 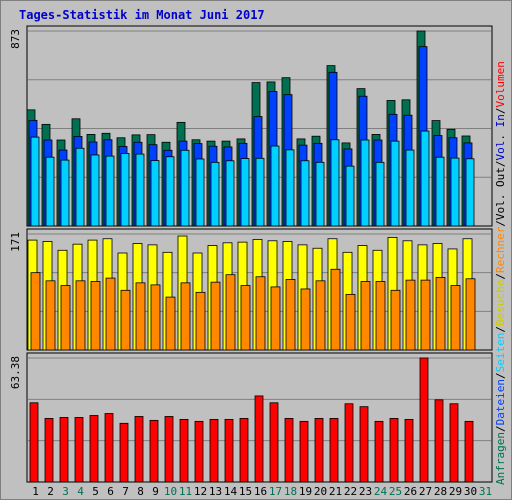 What do you see at coordinates (440, 491) in the screenshot?
I see `x-tick-label-day-28: 28` at bounding box center [440, 491].